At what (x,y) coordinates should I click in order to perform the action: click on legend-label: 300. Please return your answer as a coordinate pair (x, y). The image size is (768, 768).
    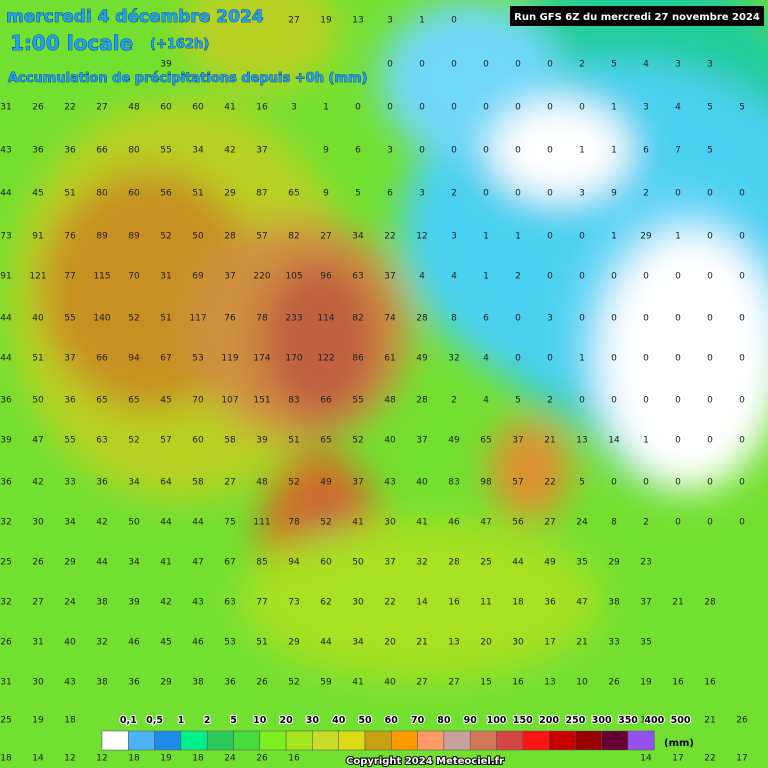
    Looking at the image, I should click on (602, 720).